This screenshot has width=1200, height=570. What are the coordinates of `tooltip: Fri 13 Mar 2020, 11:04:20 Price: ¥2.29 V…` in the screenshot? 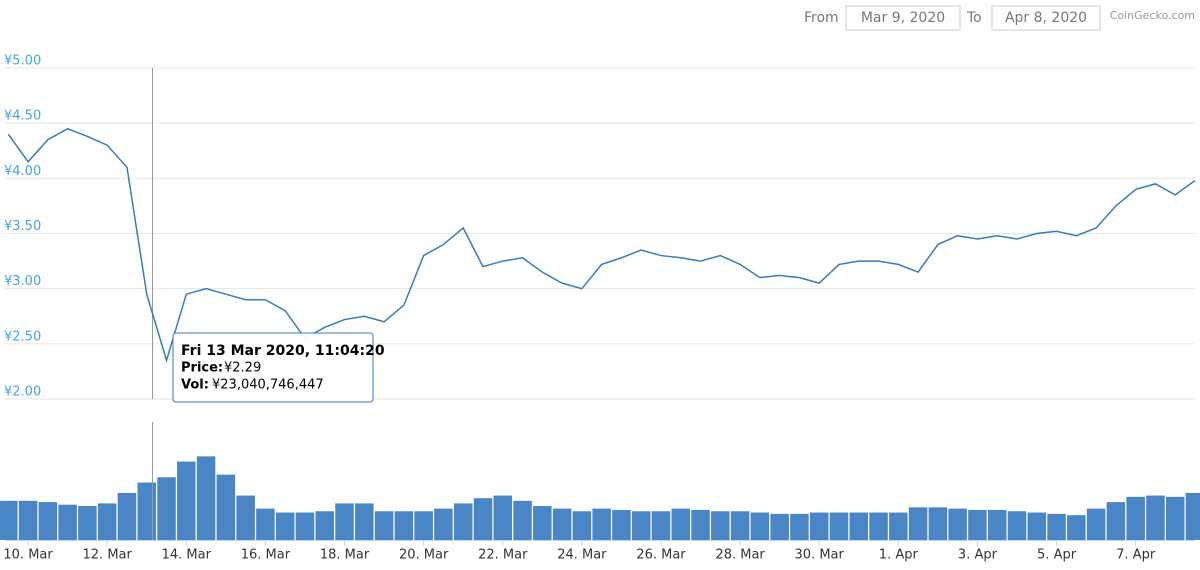 It's located at (278, 367).